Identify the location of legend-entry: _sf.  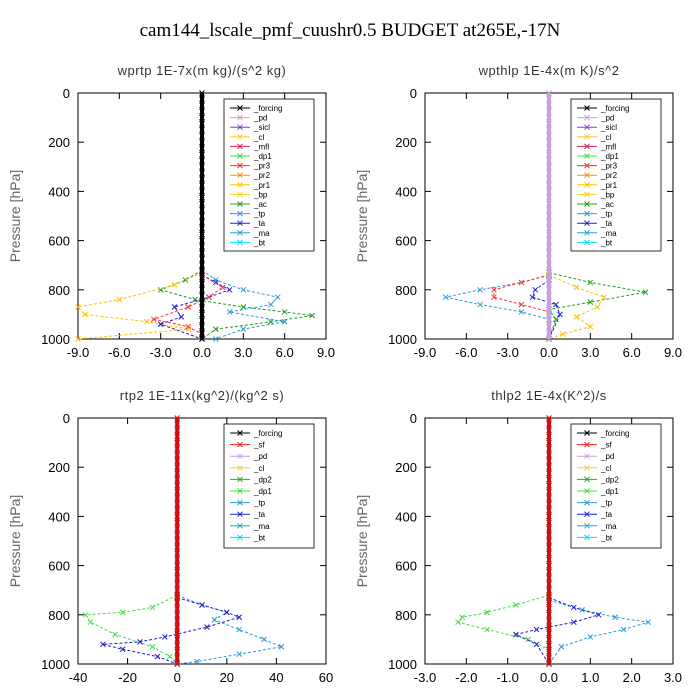
(606, 445).